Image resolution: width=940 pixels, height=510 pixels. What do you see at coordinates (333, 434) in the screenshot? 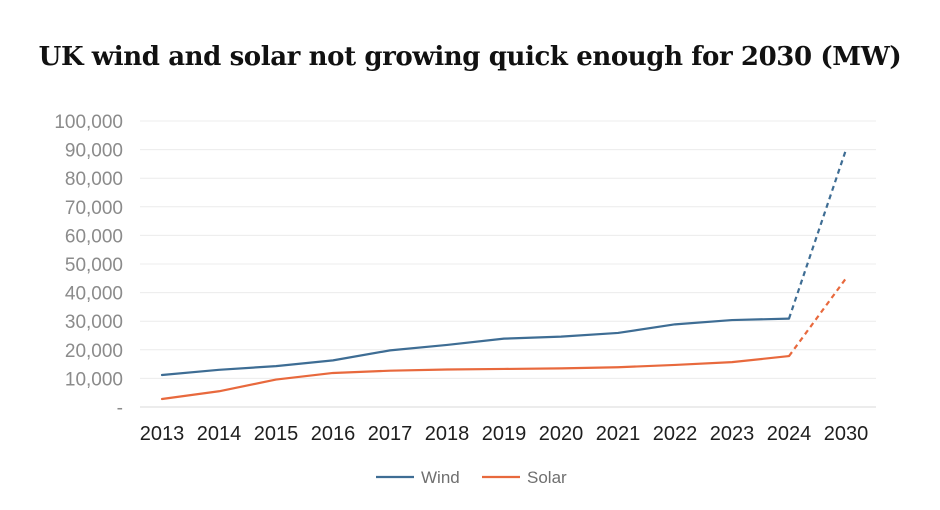
I see `x-tick-label: 2016` at bounding box center [333, 434].